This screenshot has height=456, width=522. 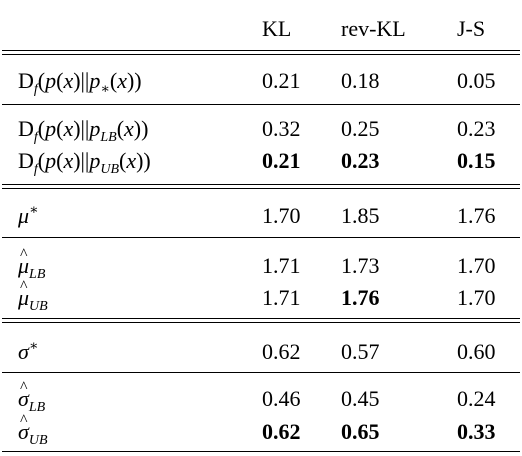 What do you see at coordinates (471, 28) in the screenshot?
I see `header-js: J-S` at bounding box center [471, 28].